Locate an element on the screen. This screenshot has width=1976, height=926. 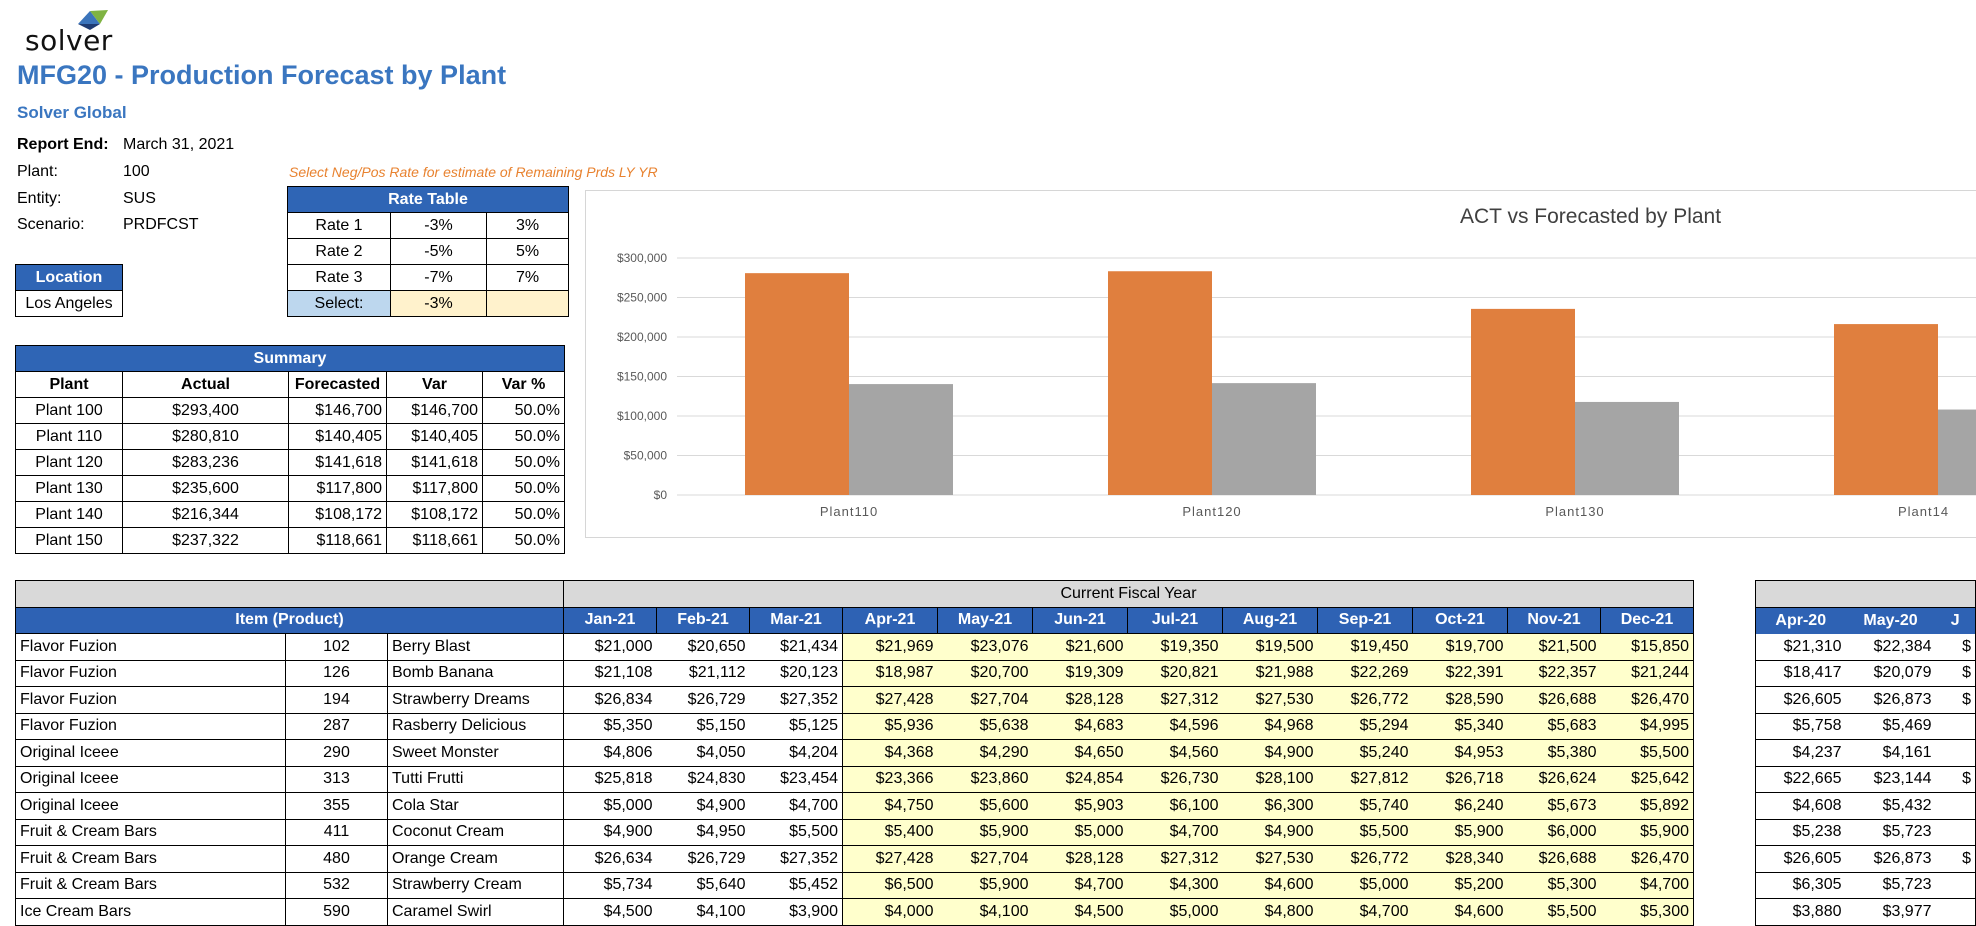
amount-cell: $27,530 is located at coordinates (1270, 700).